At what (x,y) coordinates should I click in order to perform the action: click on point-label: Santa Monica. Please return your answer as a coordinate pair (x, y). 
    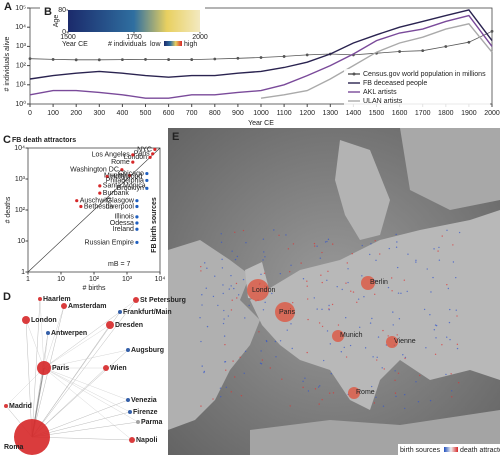
    Looking at the image, I should click on (124, 186).